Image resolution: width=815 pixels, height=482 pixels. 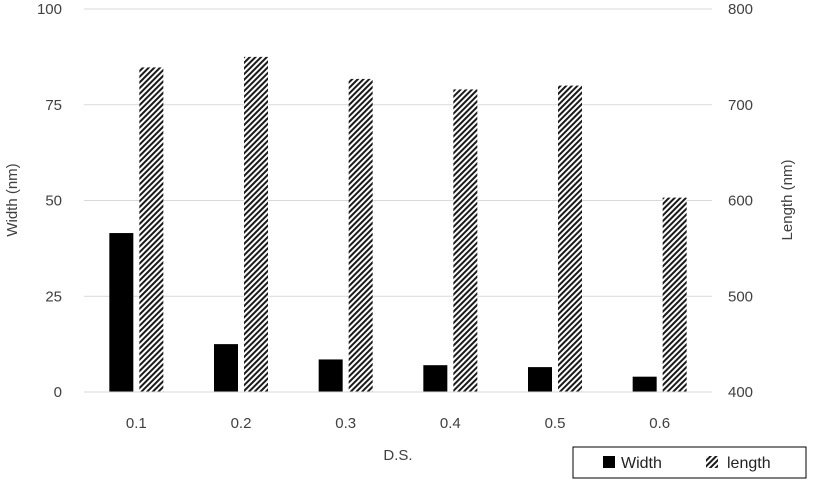 I want to click on bar-length-0.2, so click(x=256, y=224).